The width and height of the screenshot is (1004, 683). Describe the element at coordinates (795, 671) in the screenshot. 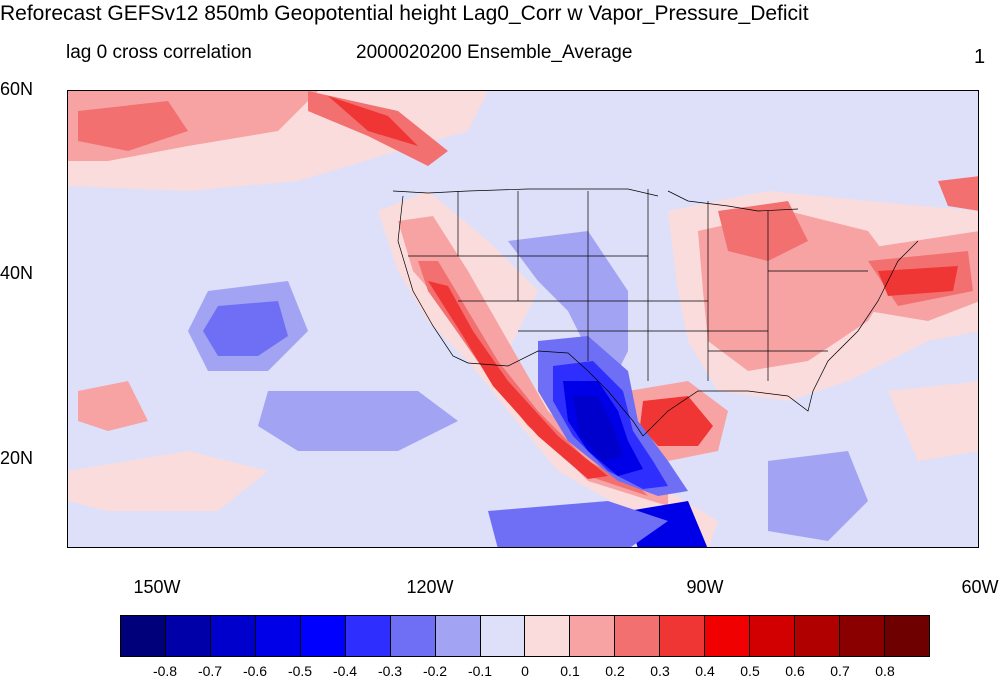

I see `colorbar-tick-label: 0.6` at that location.